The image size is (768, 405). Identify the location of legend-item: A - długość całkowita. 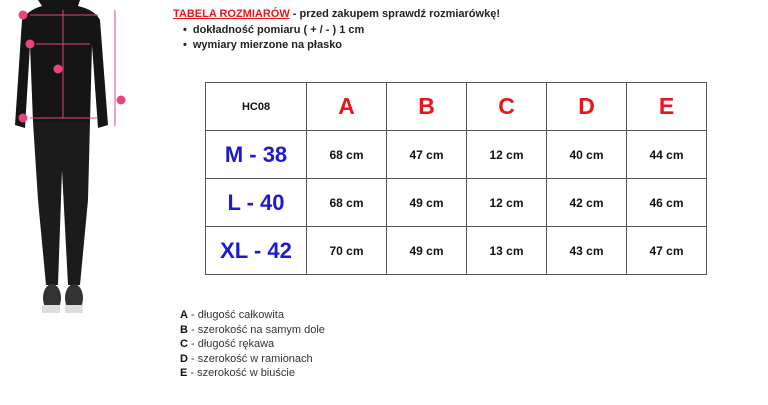
(232, 315).